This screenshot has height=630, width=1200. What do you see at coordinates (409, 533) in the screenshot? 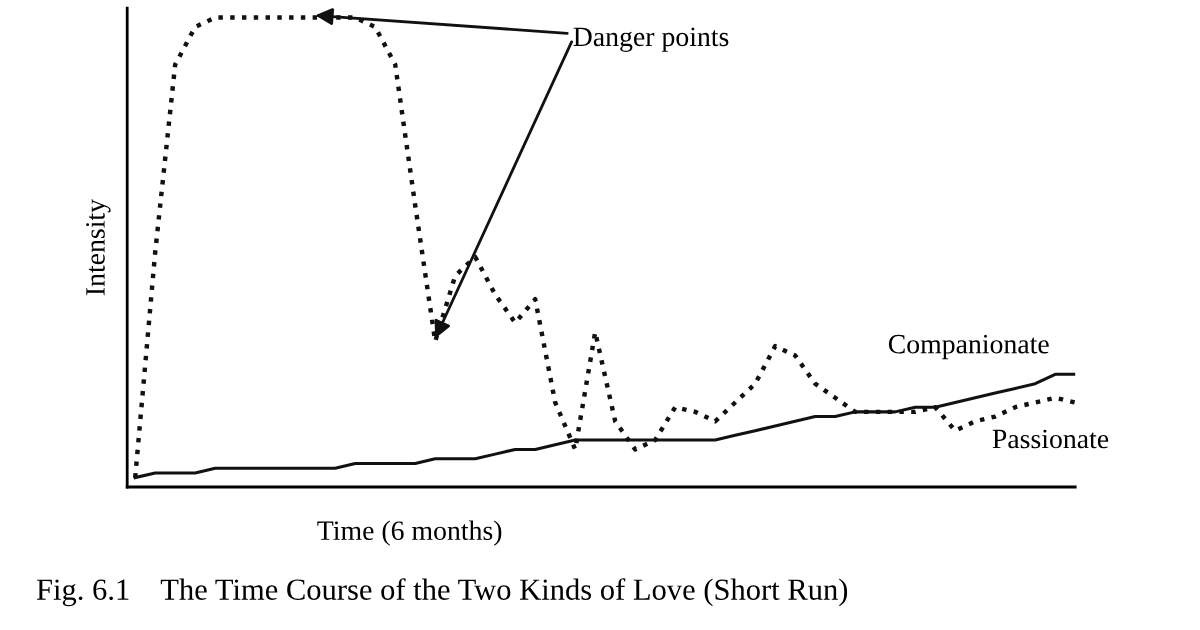
I see `x-axis-title: Time (6 months)` at bounding box center [409, 533].